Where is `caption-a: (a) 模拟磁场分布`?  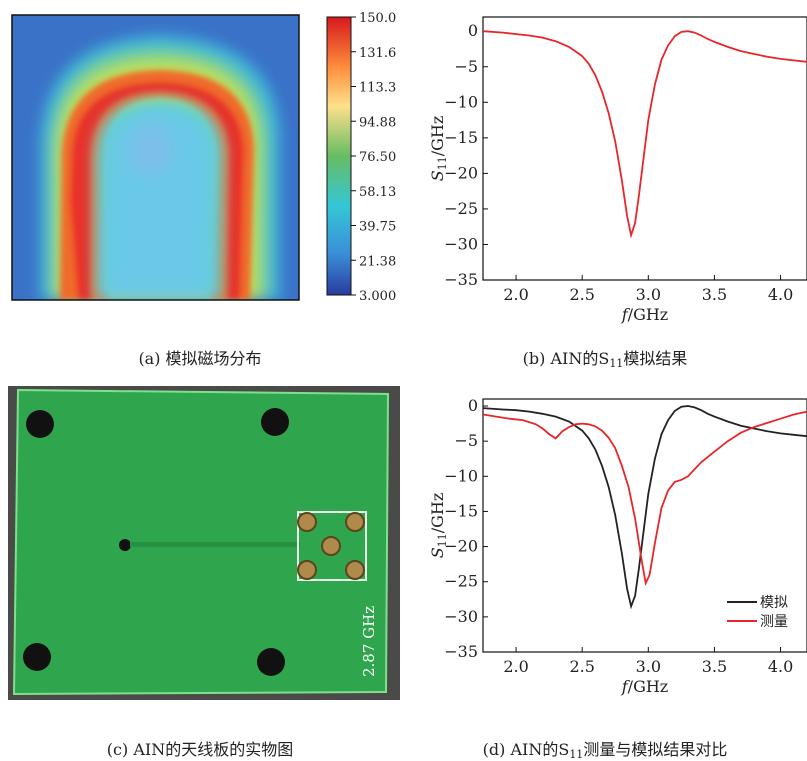 caption-a: (a) 模拟磁场分布 is located at coordinates (200, 357).